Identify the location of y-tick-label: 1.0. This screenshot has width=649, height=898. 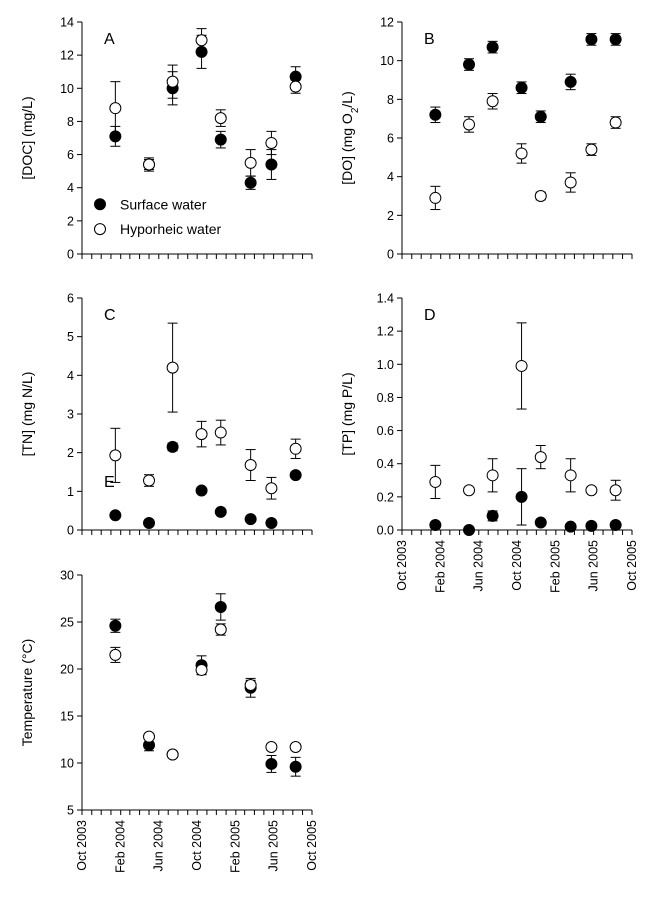
(385, 365).